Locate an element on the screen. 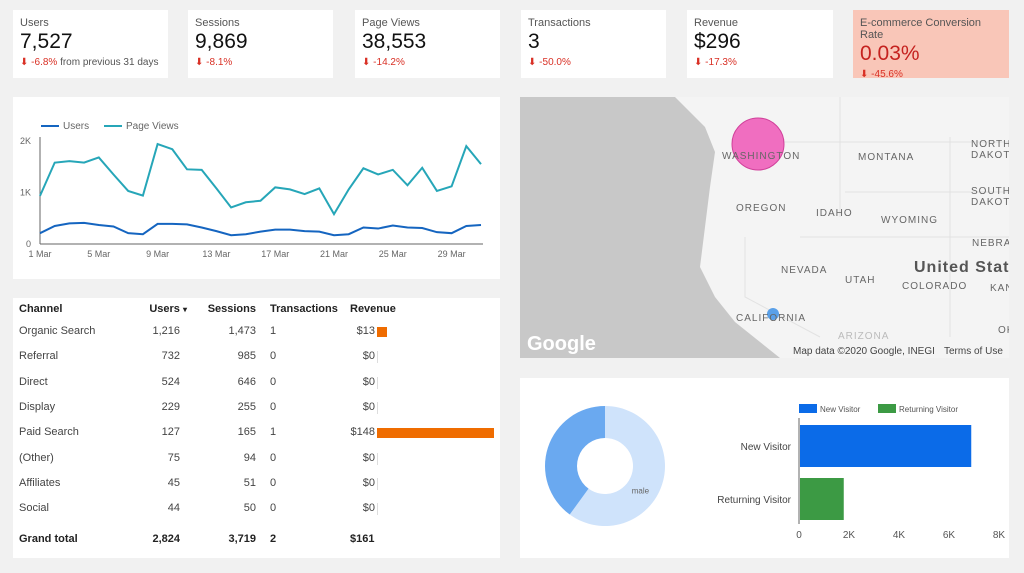 The image size is (1024, 573). map-bubble-washington is located at coordinates (758, 144).